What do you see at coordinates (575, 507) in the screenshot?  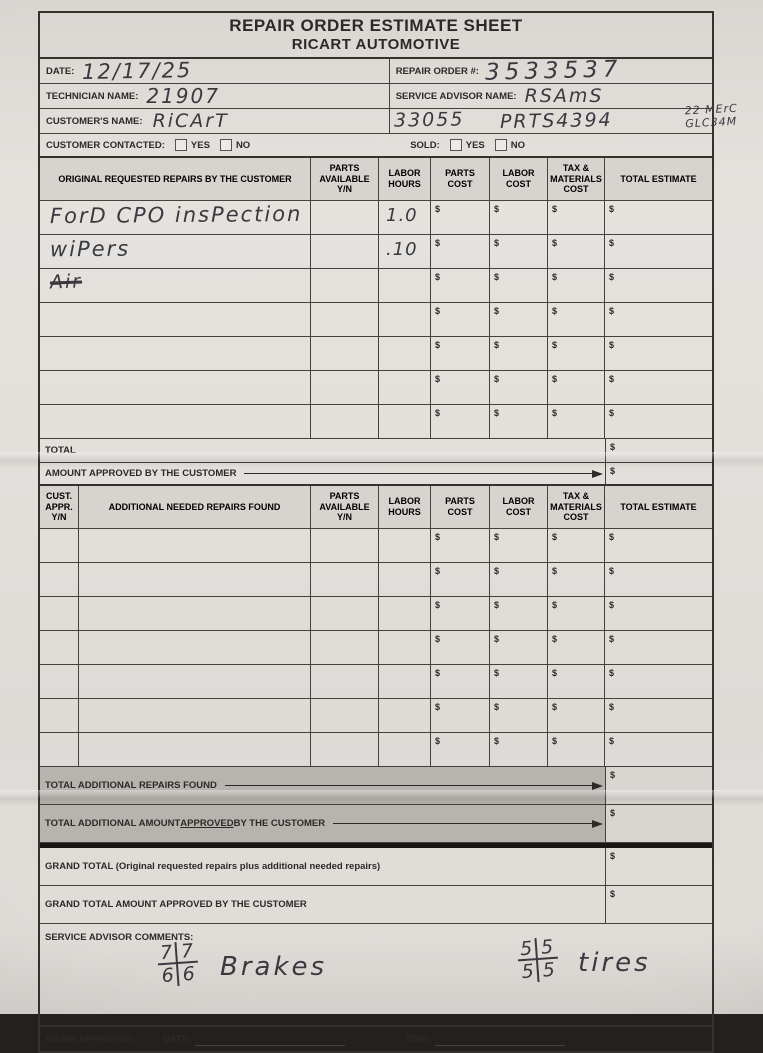 I see `t2-header-tax-materials: TAX & MATERIALS COST` at bounding box center [575, 507].